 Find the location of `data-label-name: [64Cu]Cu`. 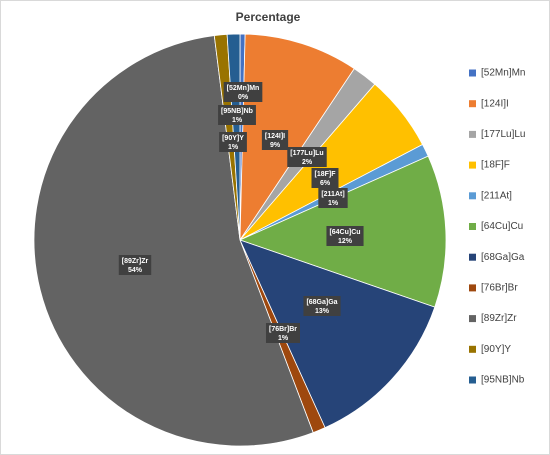

data-label-name: [64Cu]Cu is located at coordinates (344, 232).